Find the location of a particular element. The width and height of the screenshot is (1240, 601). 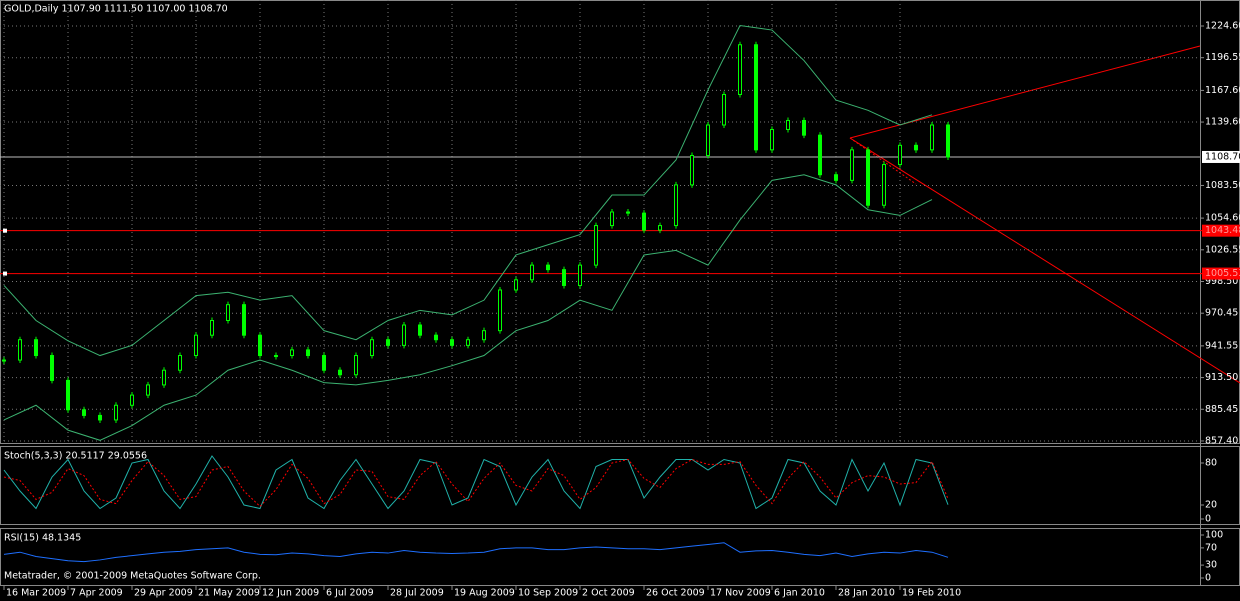

y-tick-label: 1083.50 is located at coordinates (1222, 185).